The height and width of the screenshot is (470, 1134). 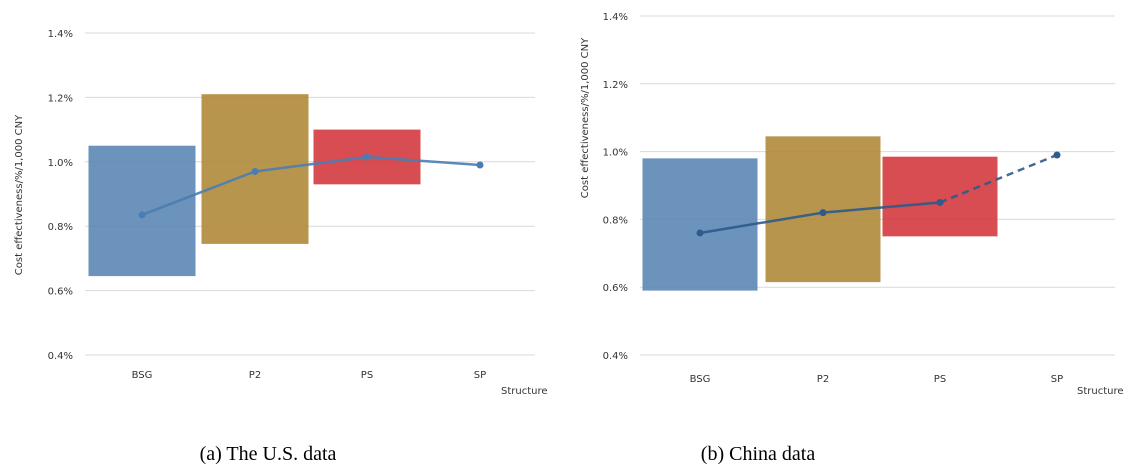 What do you see at coordinates (758, 454) in the screenshot?
I see `chart-caption: (b) China data` at bounding box center [758, 454].